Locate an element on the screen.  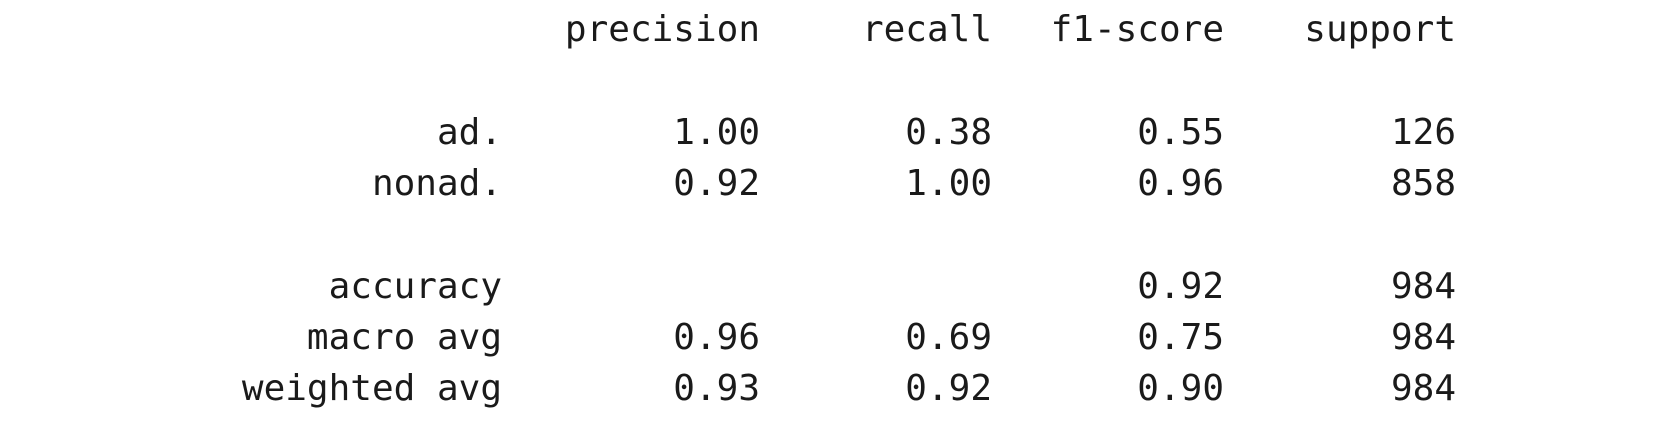
row-accuracy-support: 984 is located at coordinates (1423, 286).